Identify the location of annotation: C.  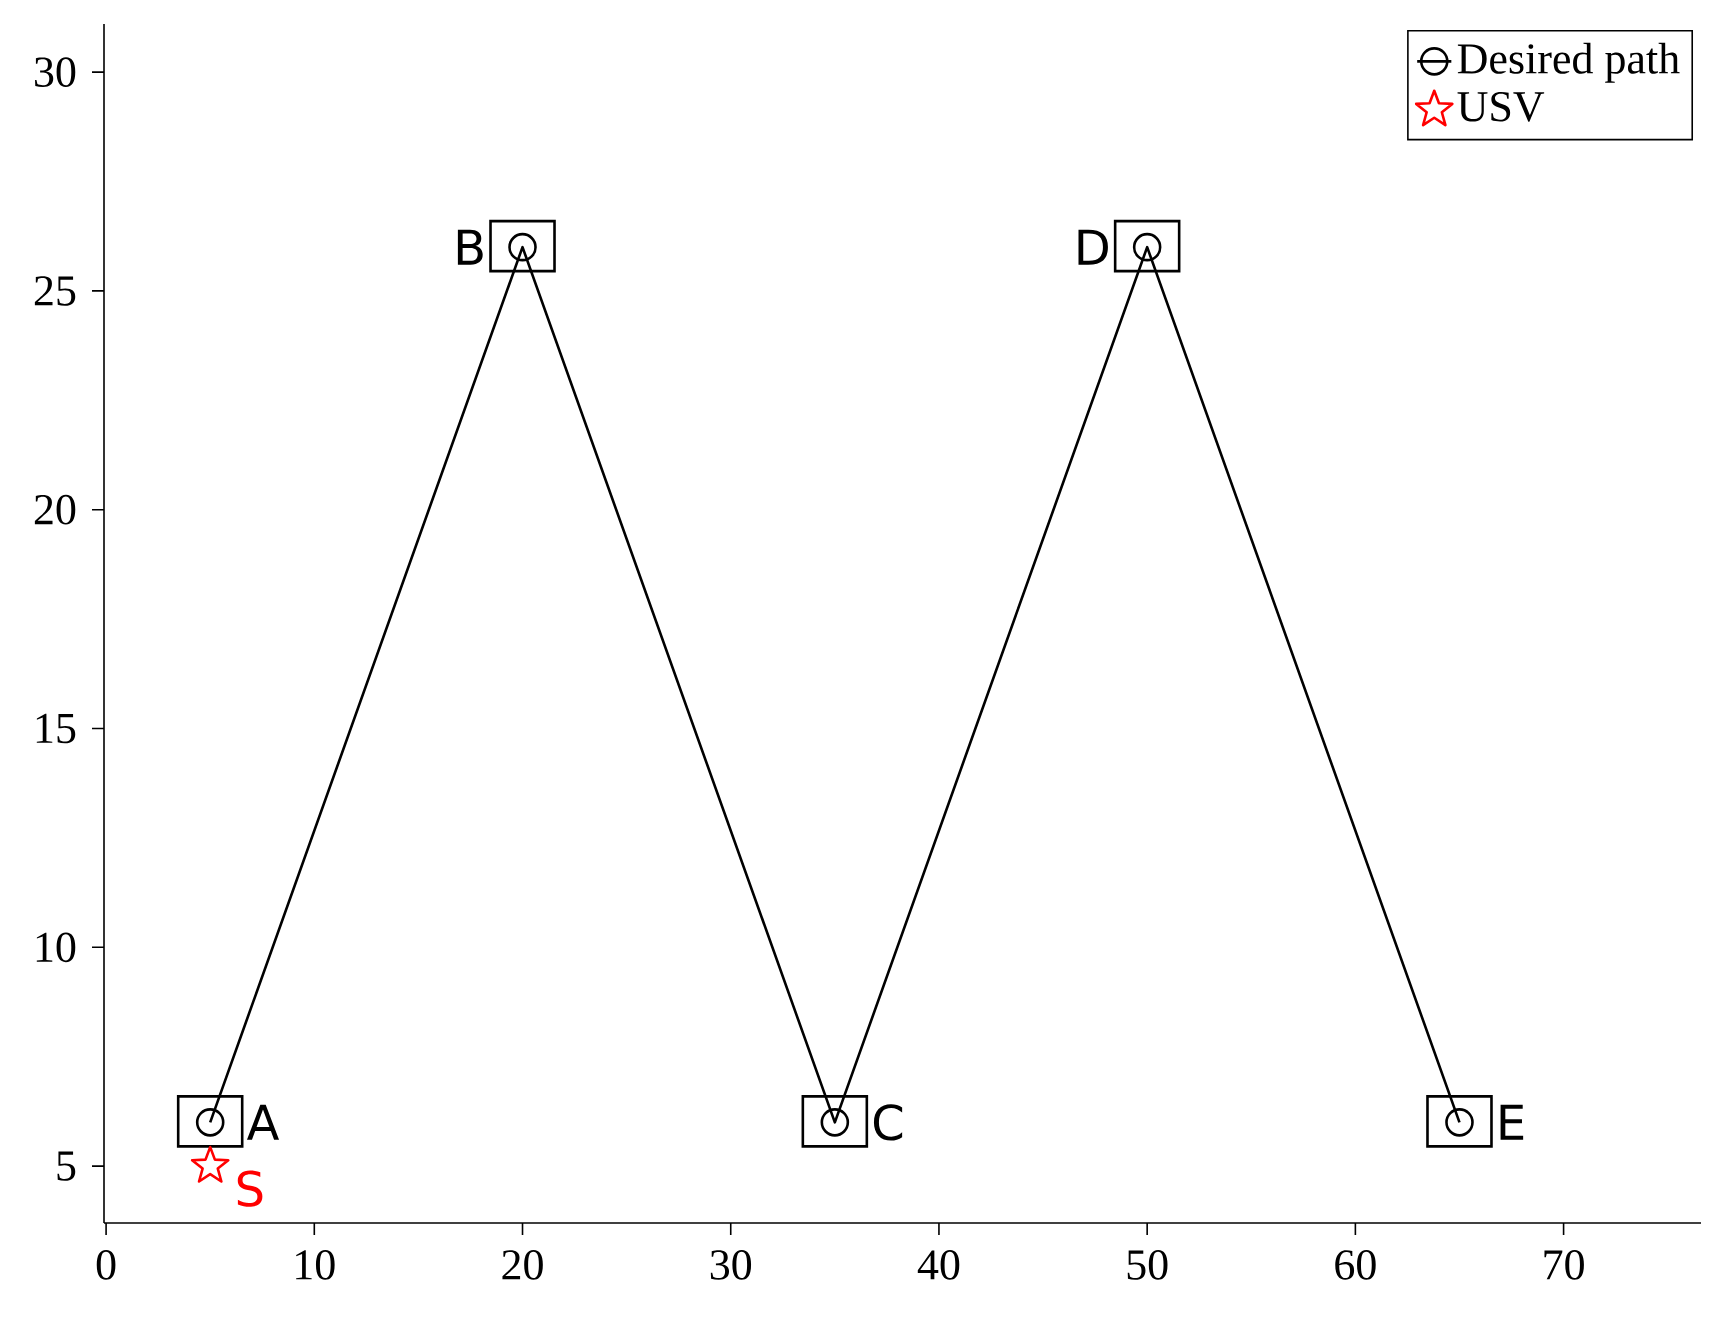
(888, 1122).